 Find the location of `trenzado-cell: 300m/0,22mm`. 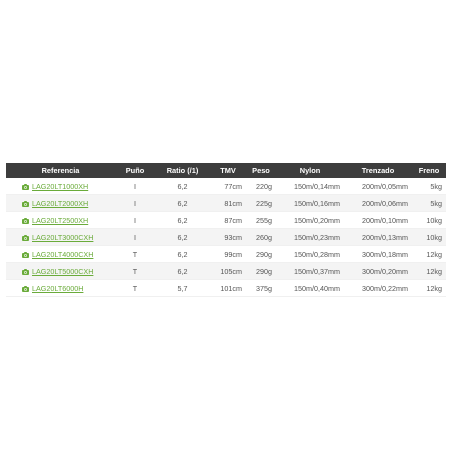

trenzado-cell: 300m/0,22mm is located at coordinates (378, 288).